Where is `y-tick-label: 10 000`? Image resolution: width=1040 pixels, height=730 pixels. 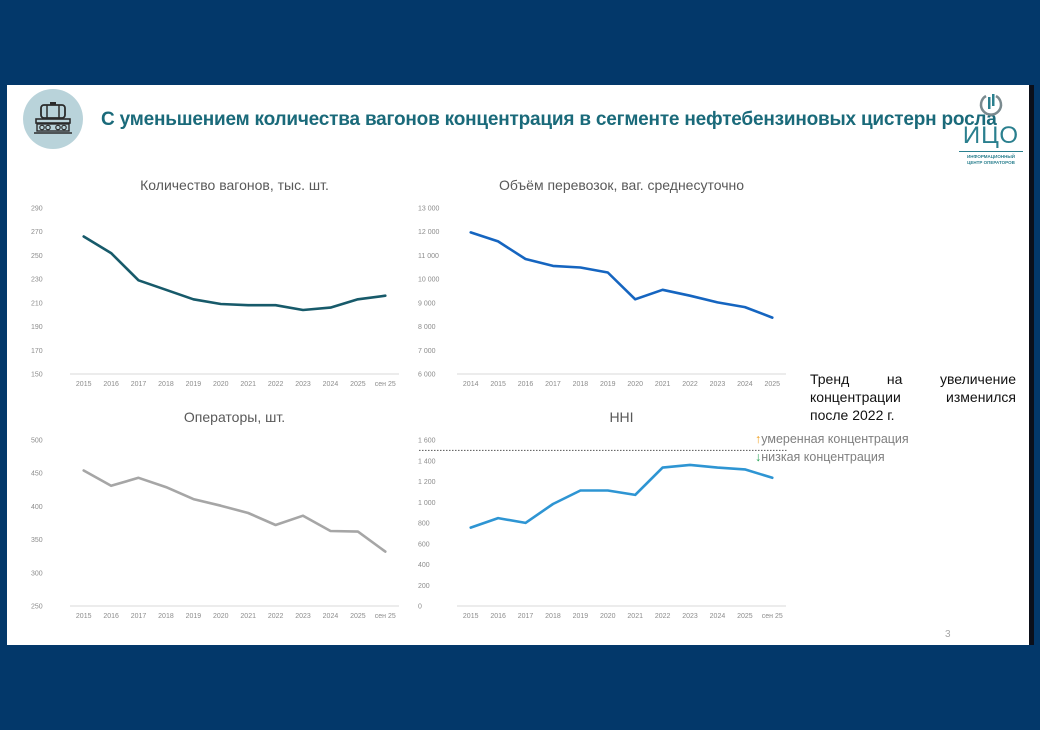
y-tick-label: 10 000 is located at coordinates (429, 280).